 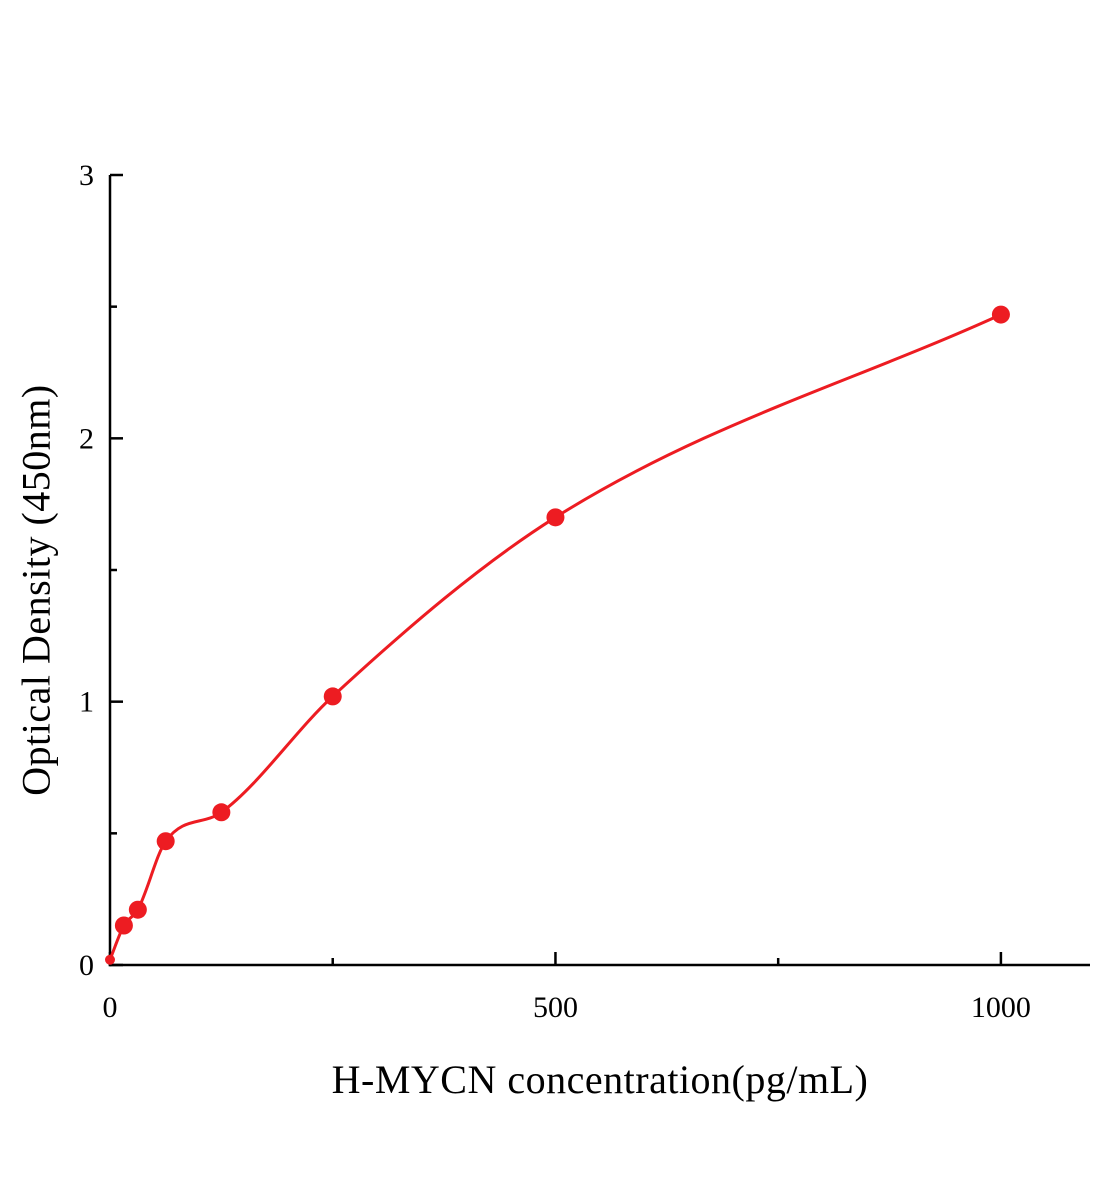 I want to click on y-tick-label: 2, so click(x=86, y=438).